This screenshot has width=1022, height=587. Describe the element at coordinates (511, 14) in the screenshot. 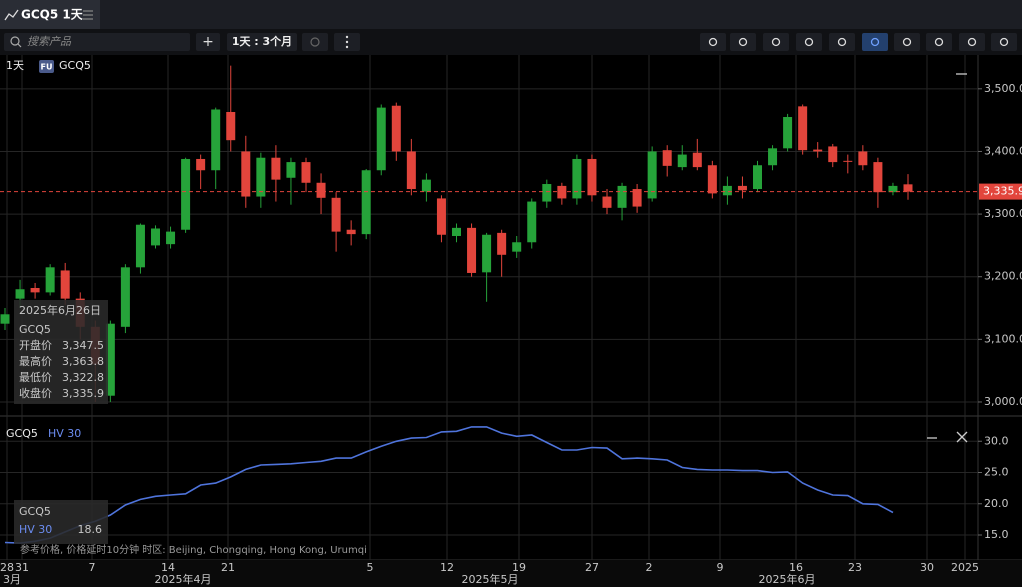

I see `title-bar` at that location.